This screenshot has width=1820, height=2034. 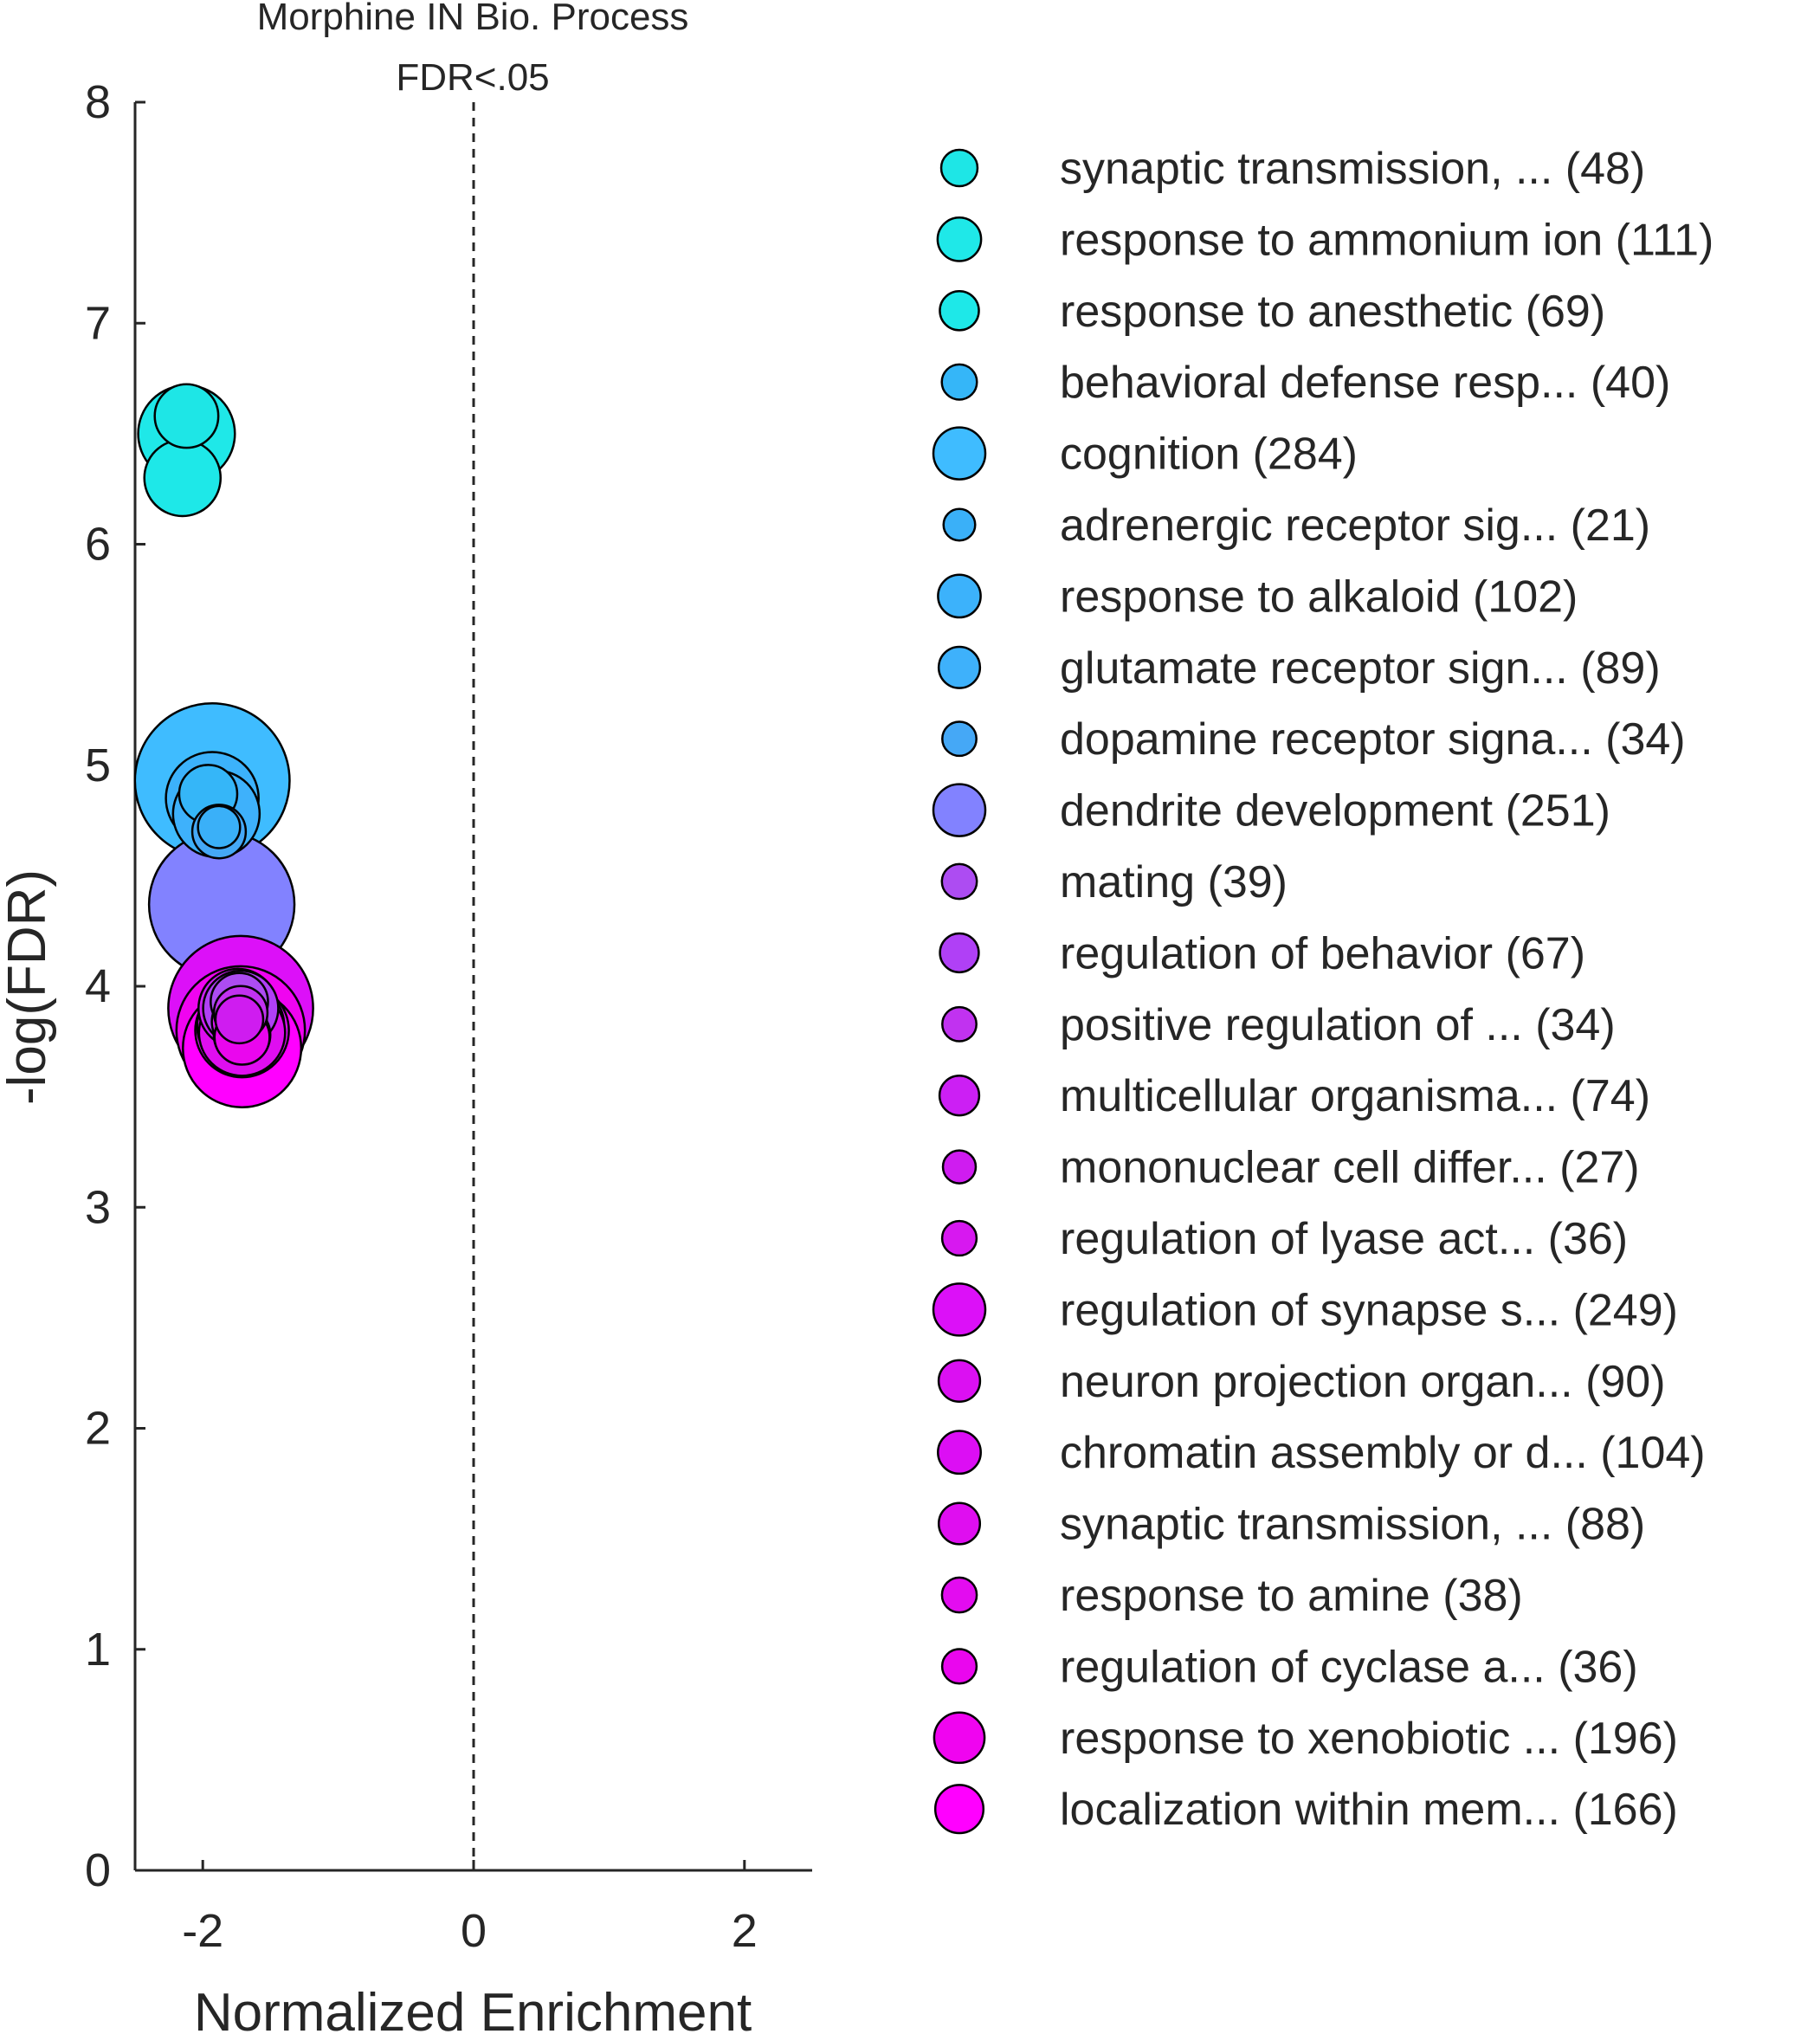 What do you see at coordinates (1335, 811) in the screenshot?
I see `legend-label: dendrite development (251)` at bounding box center [1335, 811].